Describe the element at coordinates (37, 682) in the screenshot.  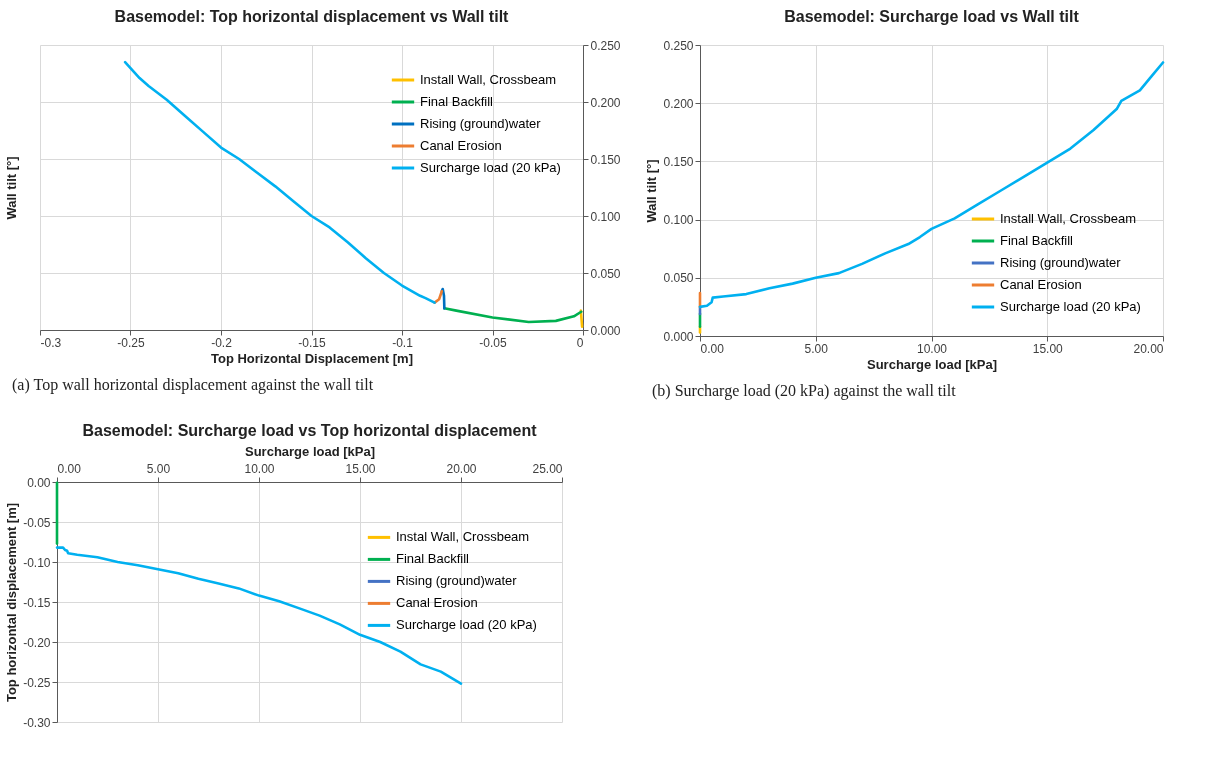
I see `y-tick-label: -0.25` at that location.